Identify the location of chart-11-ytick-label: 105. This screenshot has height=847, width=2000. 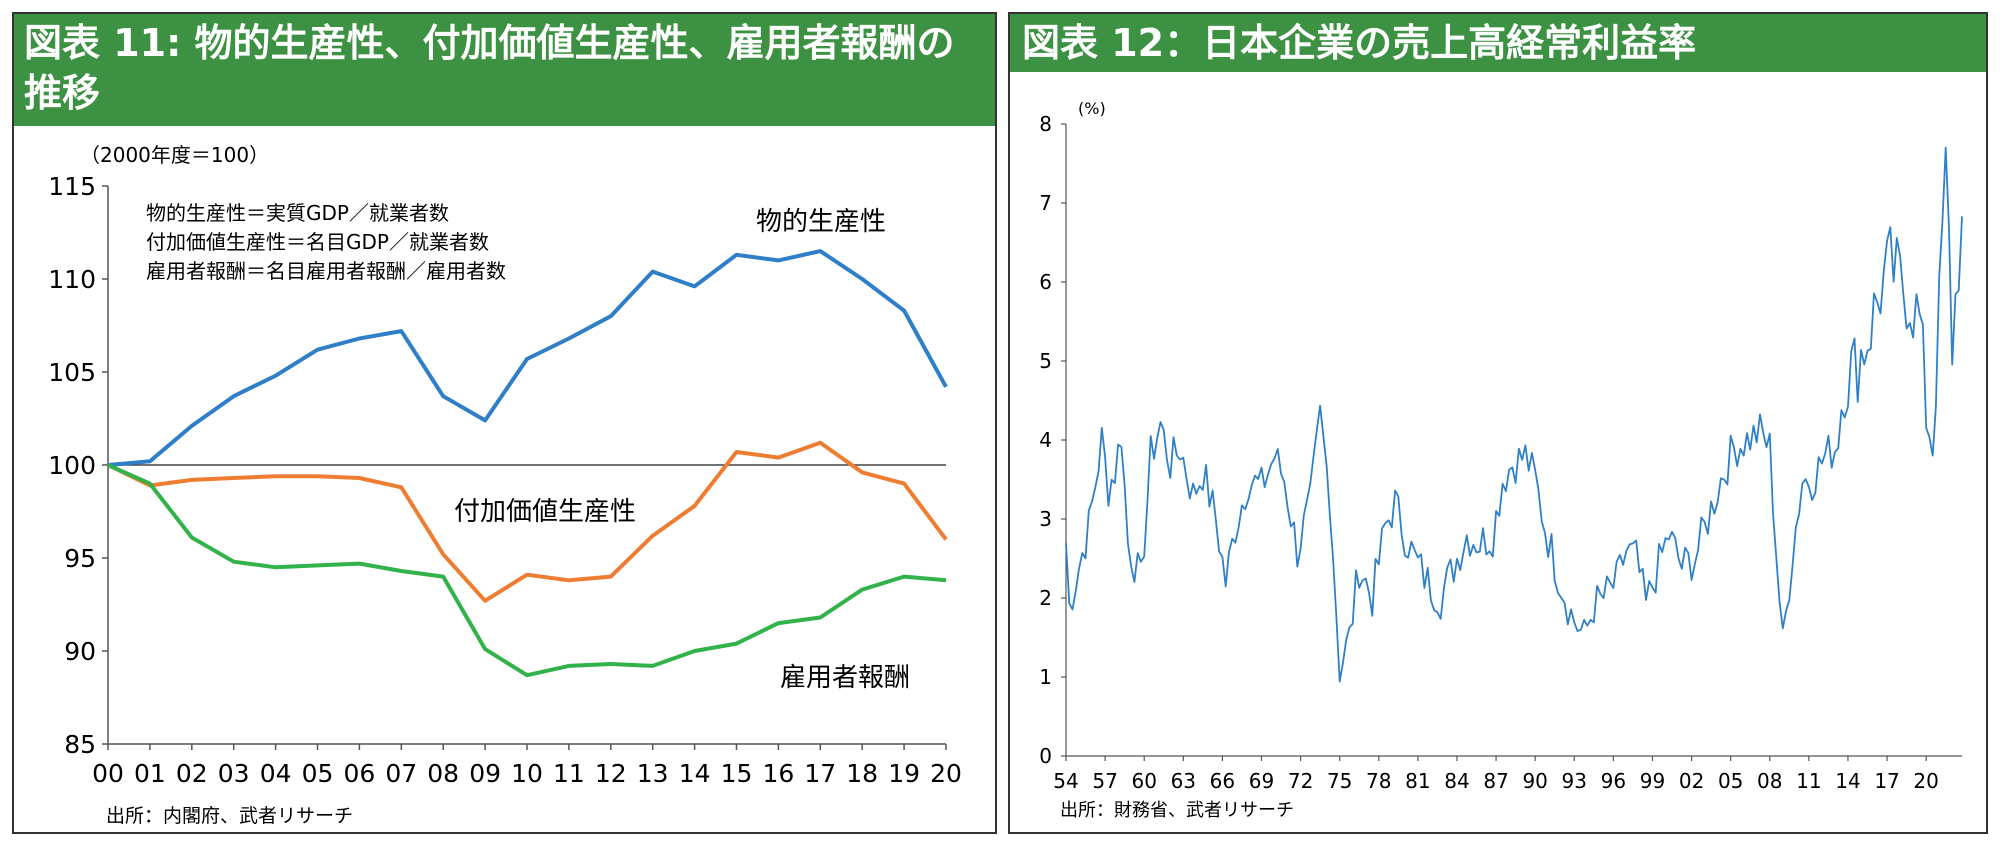
(72, 372).